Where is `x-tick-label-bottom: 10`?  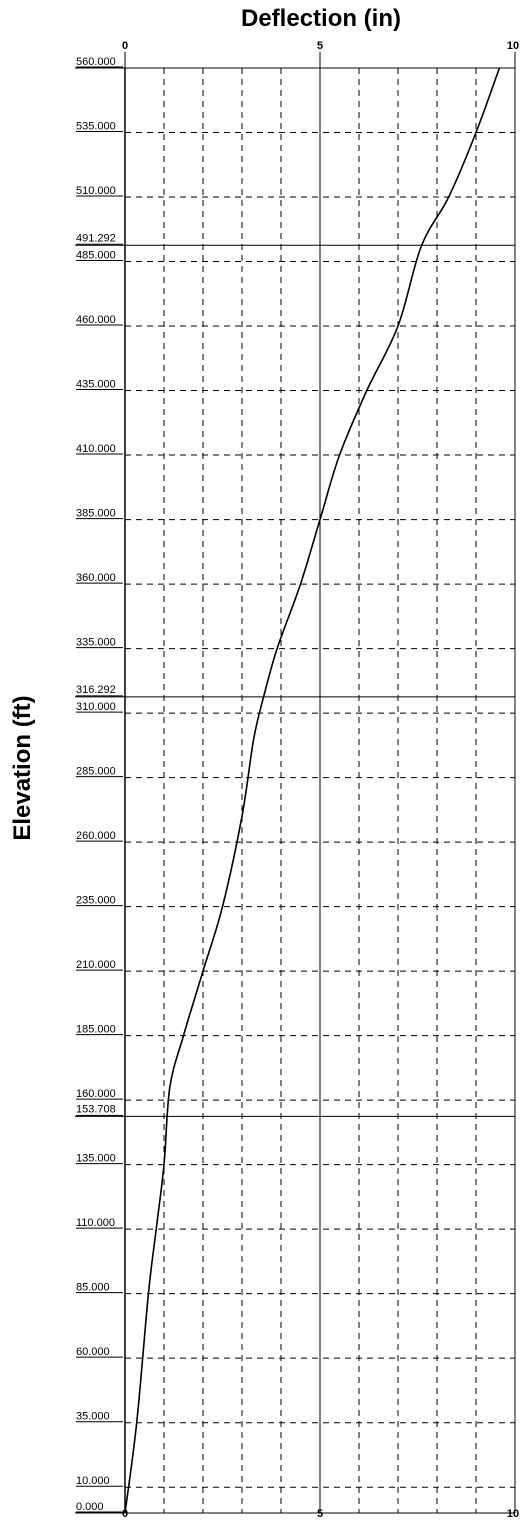 x-tick-label-bottom: 10 is located at coordinates (513, 1514).